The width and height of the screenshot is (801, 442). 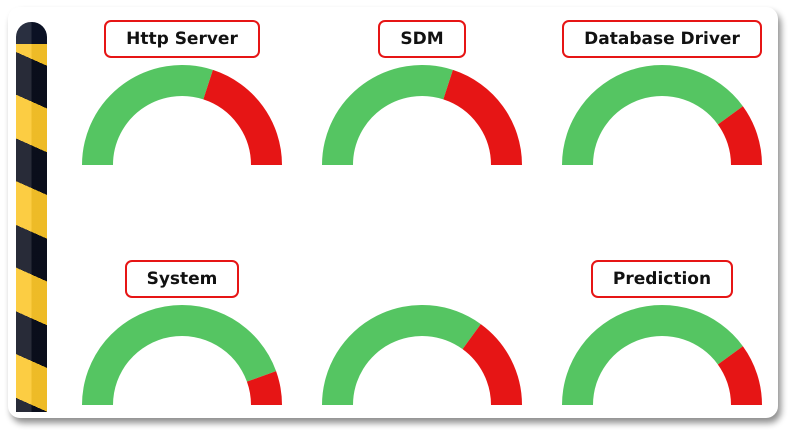 I want to click on chart-title: Database Driver, so click(x=662, y=39).